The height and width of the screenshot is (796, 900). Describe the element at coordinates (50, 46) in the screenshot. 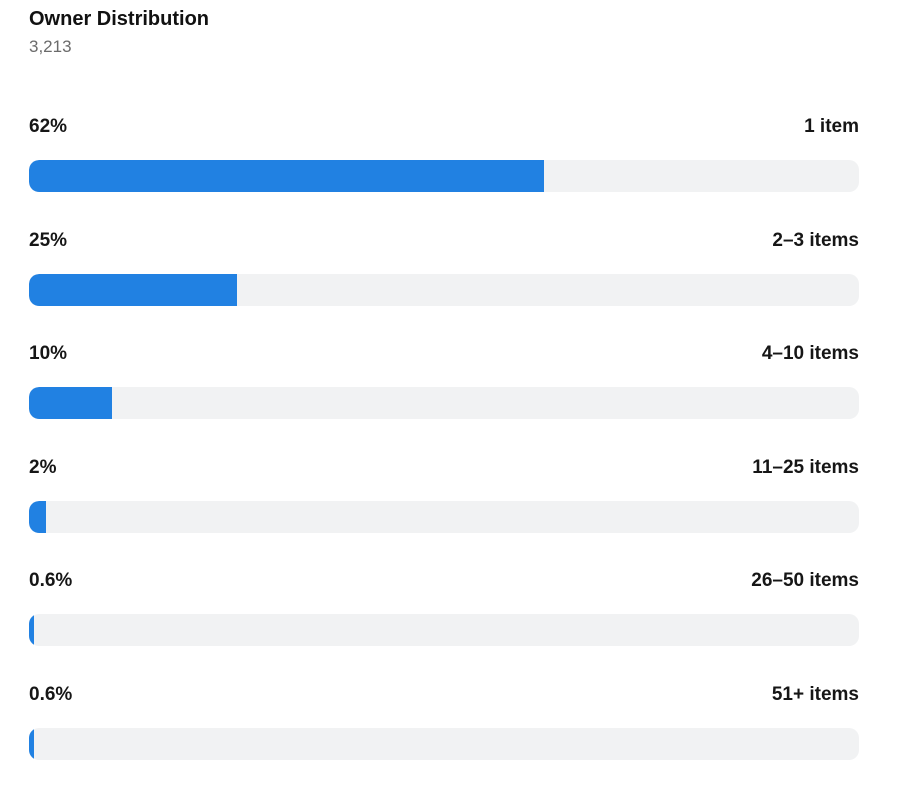

I see `owner-count: 3,213` at that location.